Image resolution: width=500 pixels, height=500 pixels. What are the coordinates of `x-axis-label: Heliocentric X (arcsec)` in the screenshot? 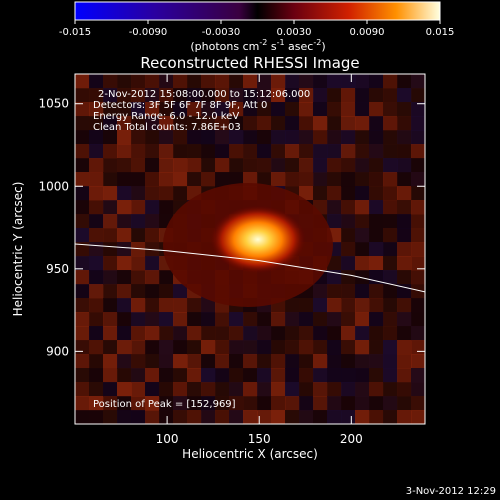 It's located at (250, 454).